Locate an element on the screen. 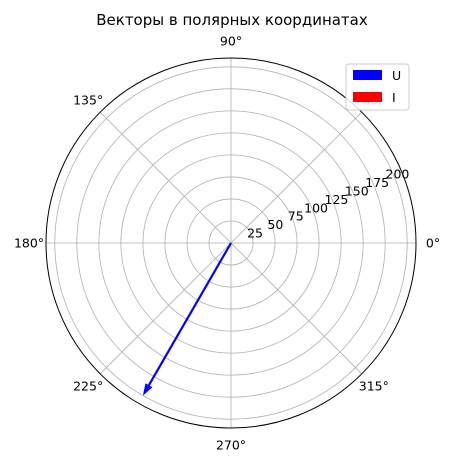 The image size is (453, 464). theta-tick-label-6: 270° is located at coordinates (231, 445).